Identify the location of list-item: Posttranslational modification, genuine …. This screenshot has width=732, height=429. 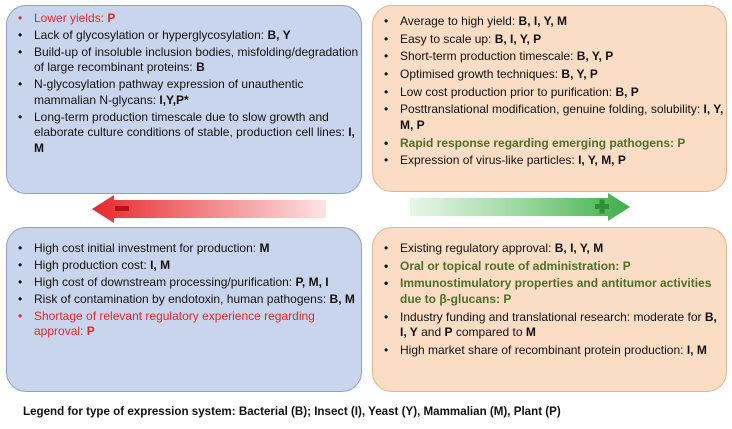
(549, 117).